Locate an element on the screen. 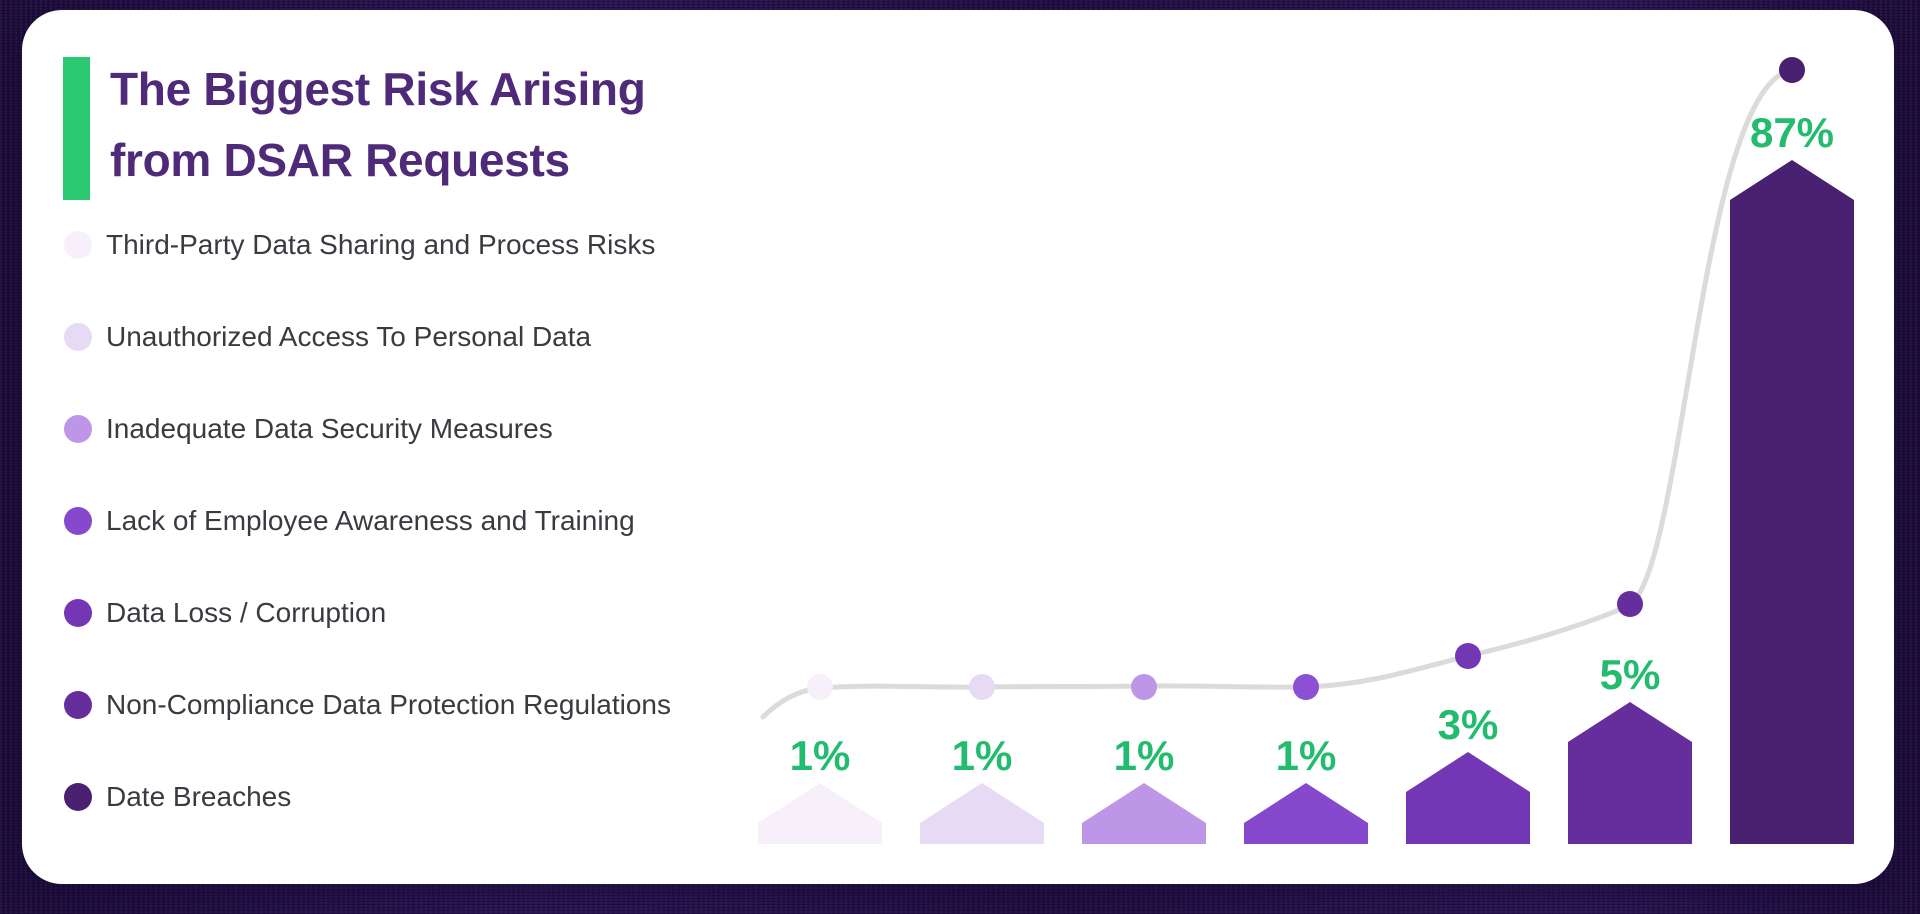 Image resolution: width=1920 pixels, height=914 pixels. legend-item-label: Date Breaches is located at coordinates (199, 796).